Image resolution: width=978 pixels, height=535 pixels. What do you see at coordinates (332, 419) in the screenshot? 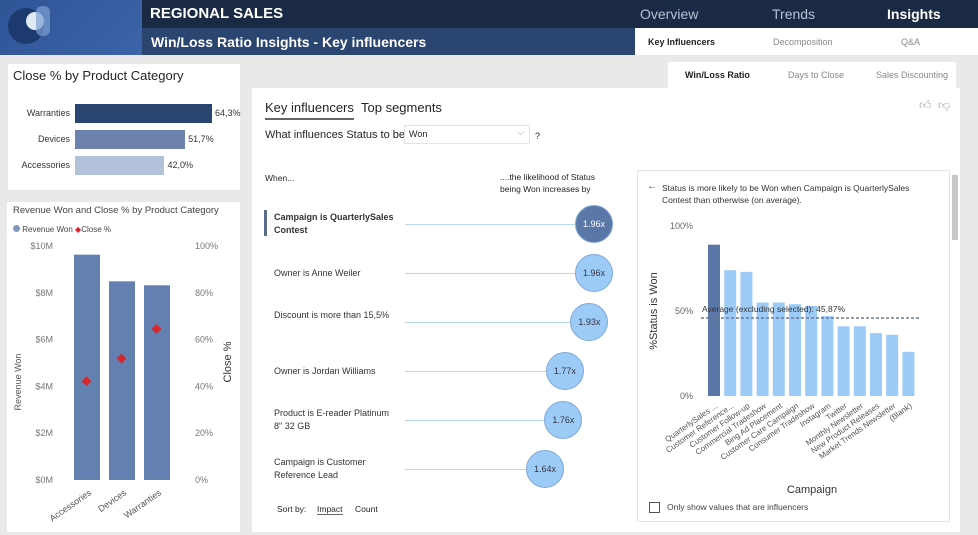
I see `influencer-text: Product is E-reader Platinum 8" 32 GB` at bounding box center [332, 419].